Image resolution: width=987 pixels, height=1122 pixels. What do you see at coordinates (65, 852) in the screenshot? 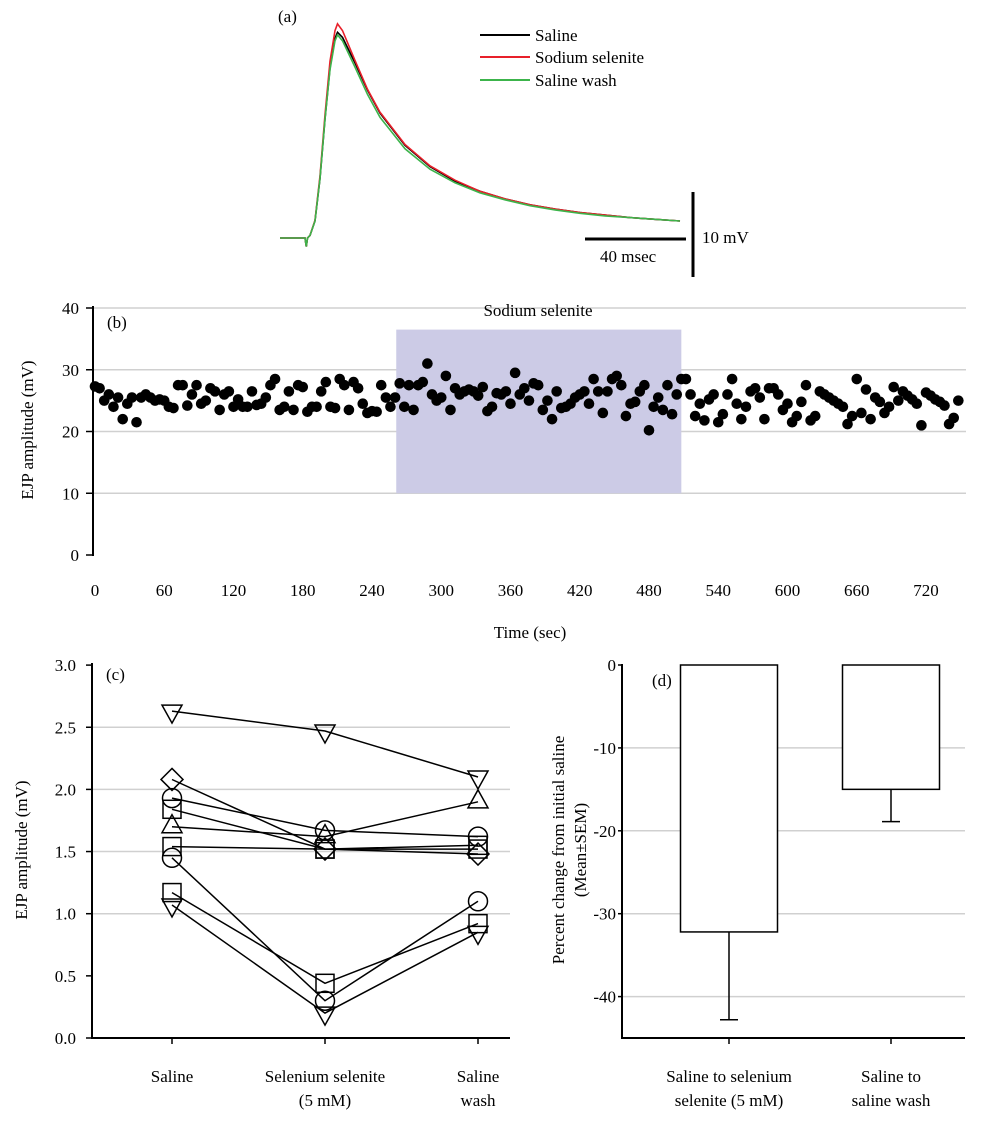
I see `y-tick-label: 1.5` at bounding box center [65, 852].